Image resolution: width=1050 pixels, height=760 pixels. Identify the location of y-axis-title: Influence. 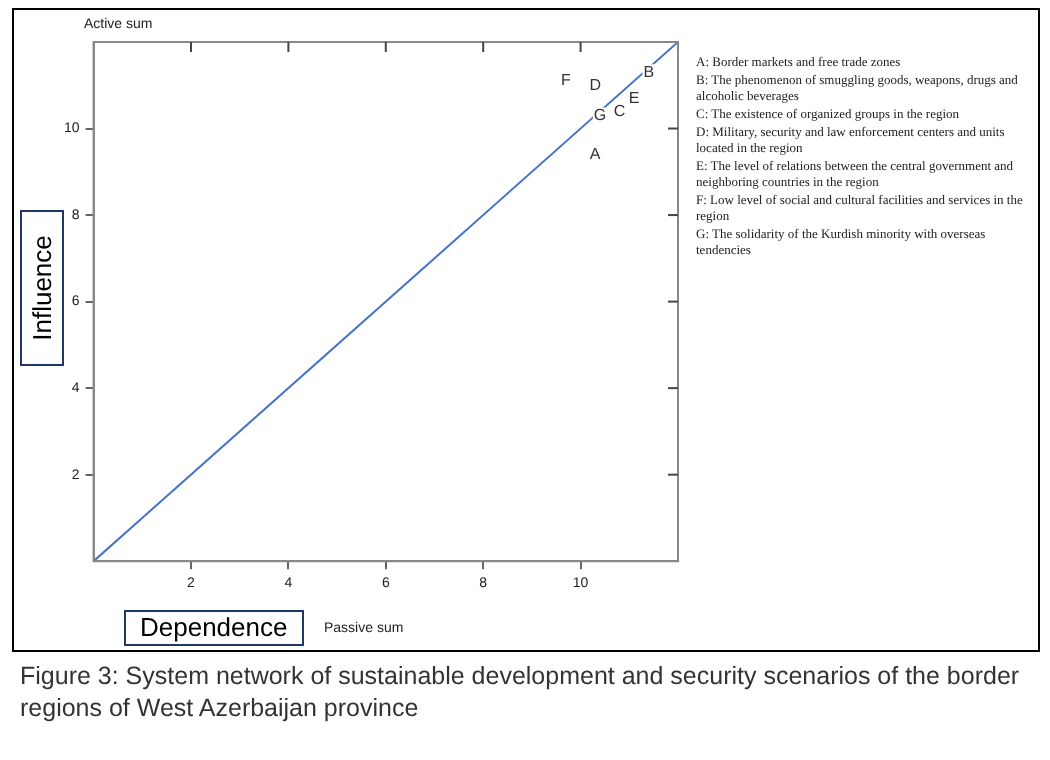
(42, 288).